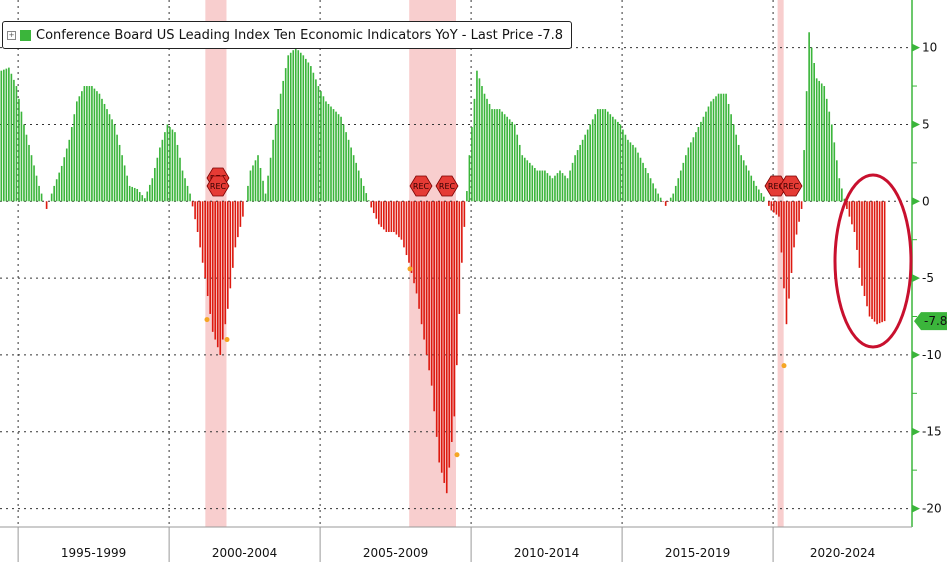  What do you see at coordinates (916, 354) in the screenshot?
I see `y-tick-marker` at bounding box center [916, 354].